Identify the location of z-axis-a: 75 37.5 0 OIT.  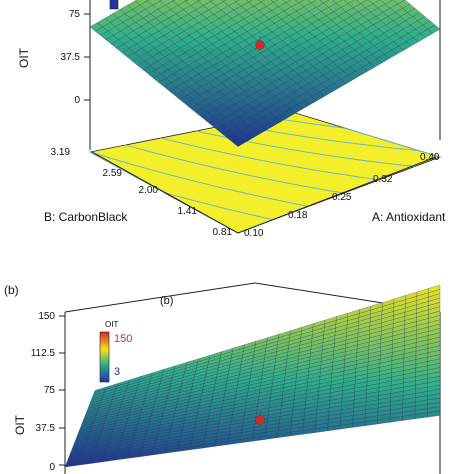
(53, 57).